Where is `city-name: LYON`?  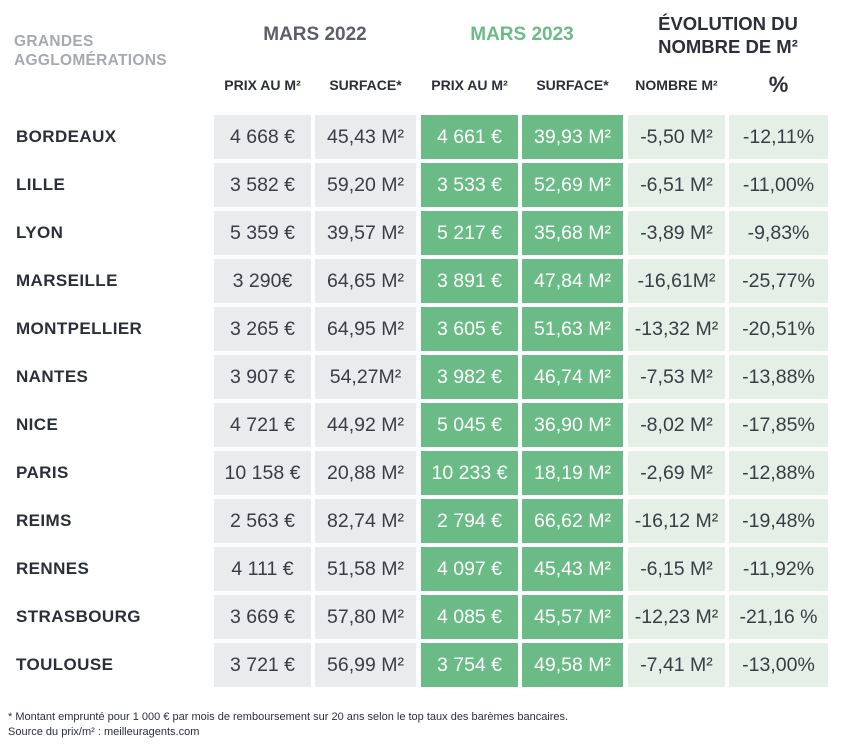 city-name: LYON is located at coordinates (40, 232).